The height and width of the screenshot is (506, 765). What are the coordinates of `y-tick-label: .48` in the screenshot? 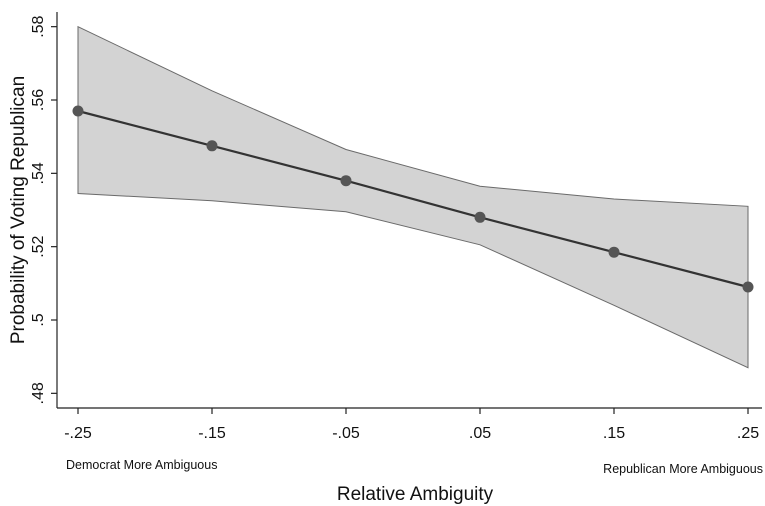 It's located at (38, 393).